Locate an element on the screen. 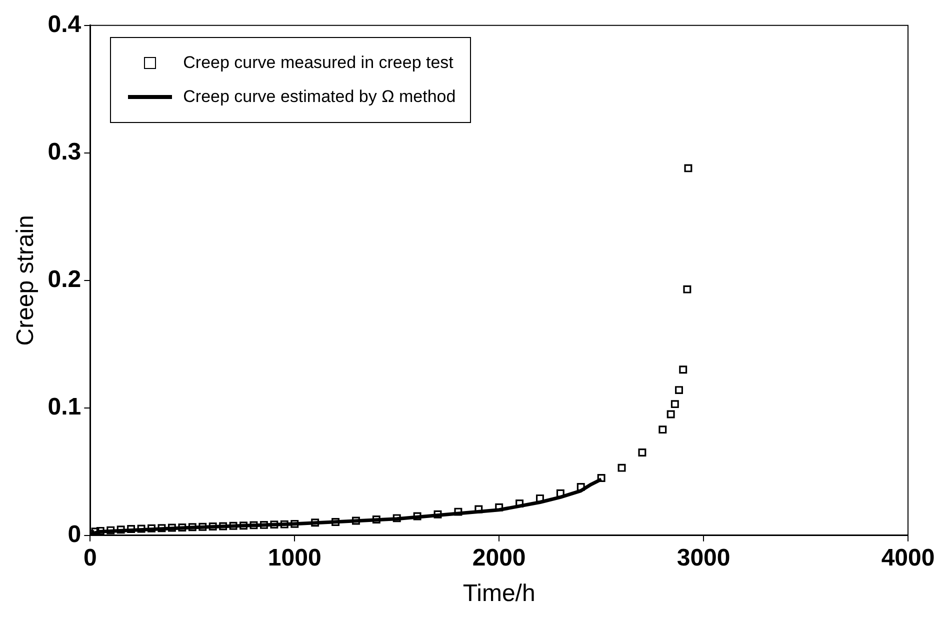 The image size is (948, 625). x-axis-title: Time/h is located at coordinates (499, 594).